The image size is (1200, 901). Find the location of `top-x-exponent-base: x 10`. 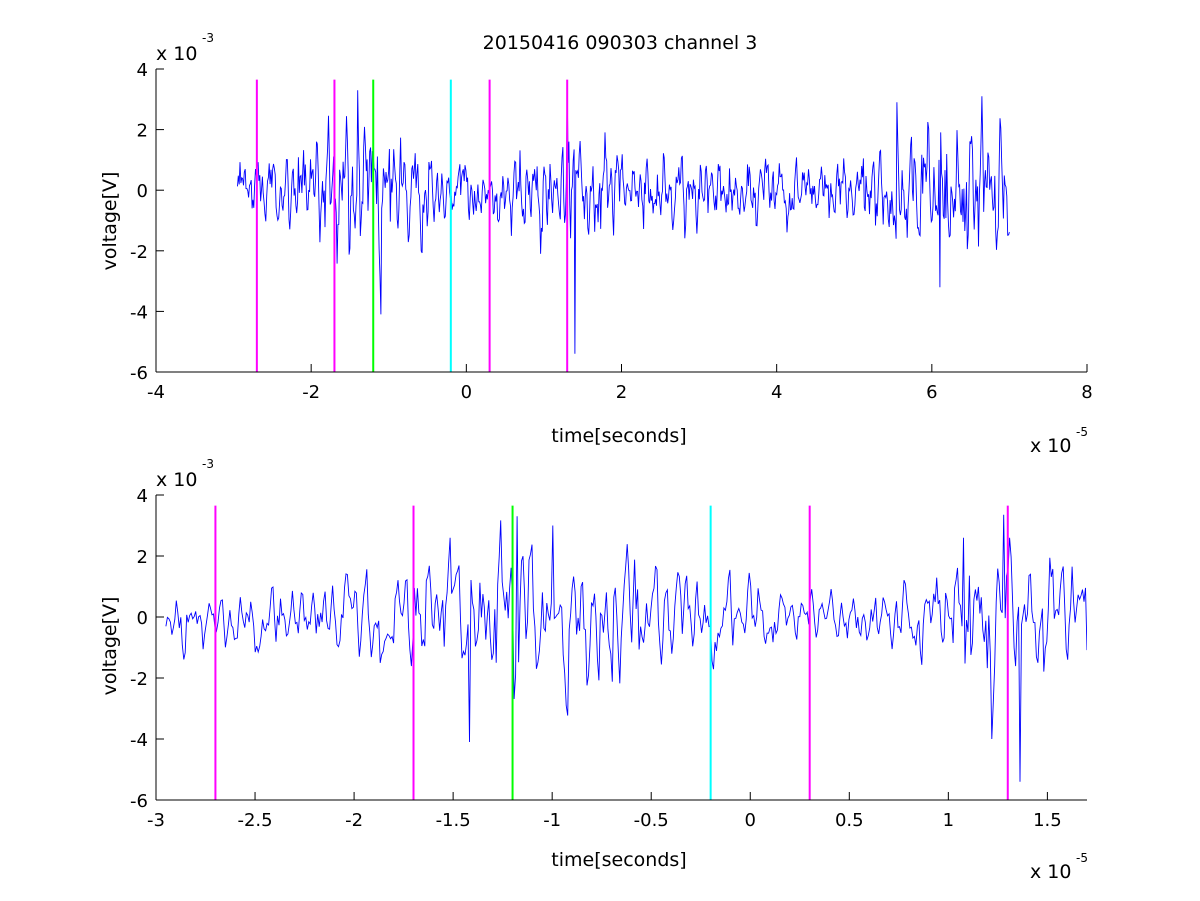

top-x-exponent-base: x 10 is located at coordinates (1050, 446).